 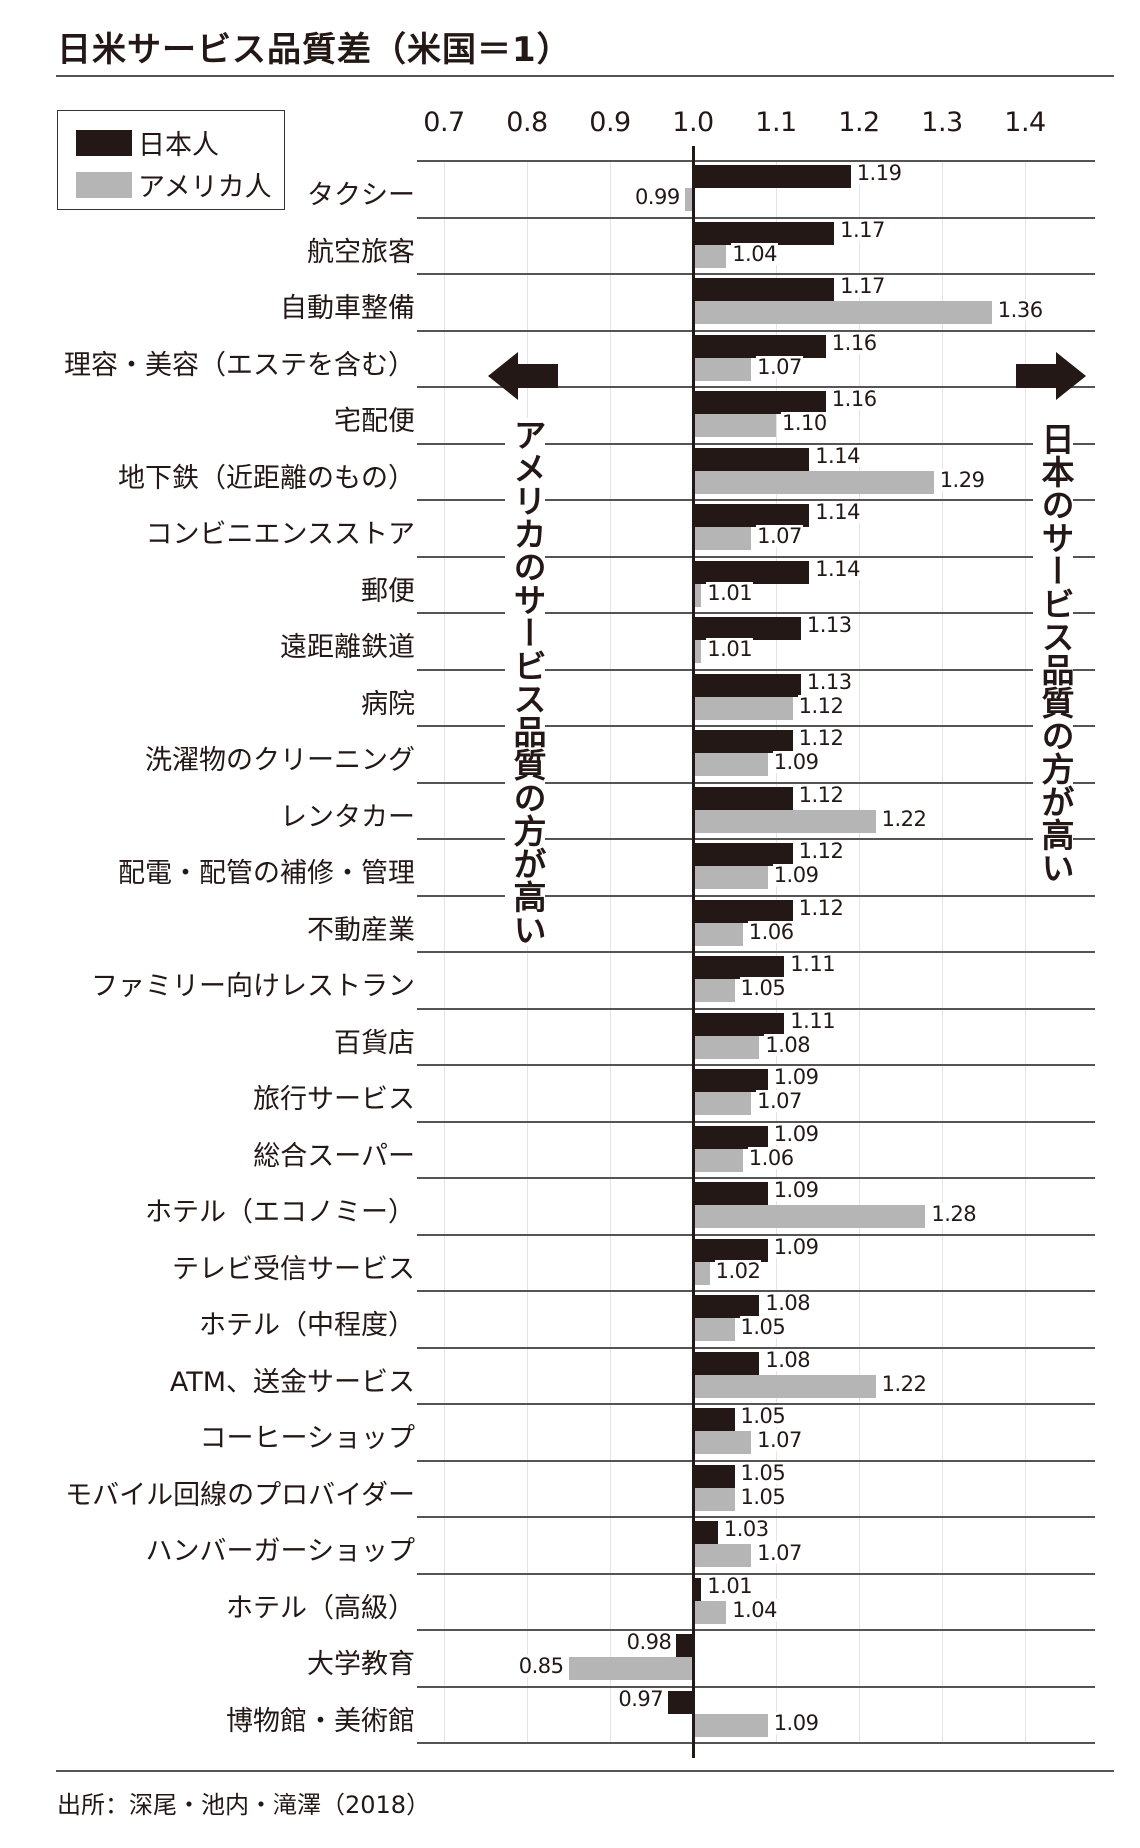 What do you see at coordinates (788, 1045) in the screenshot?
I see `value-label-american: 1.08` at bounding box center [788, 1045].